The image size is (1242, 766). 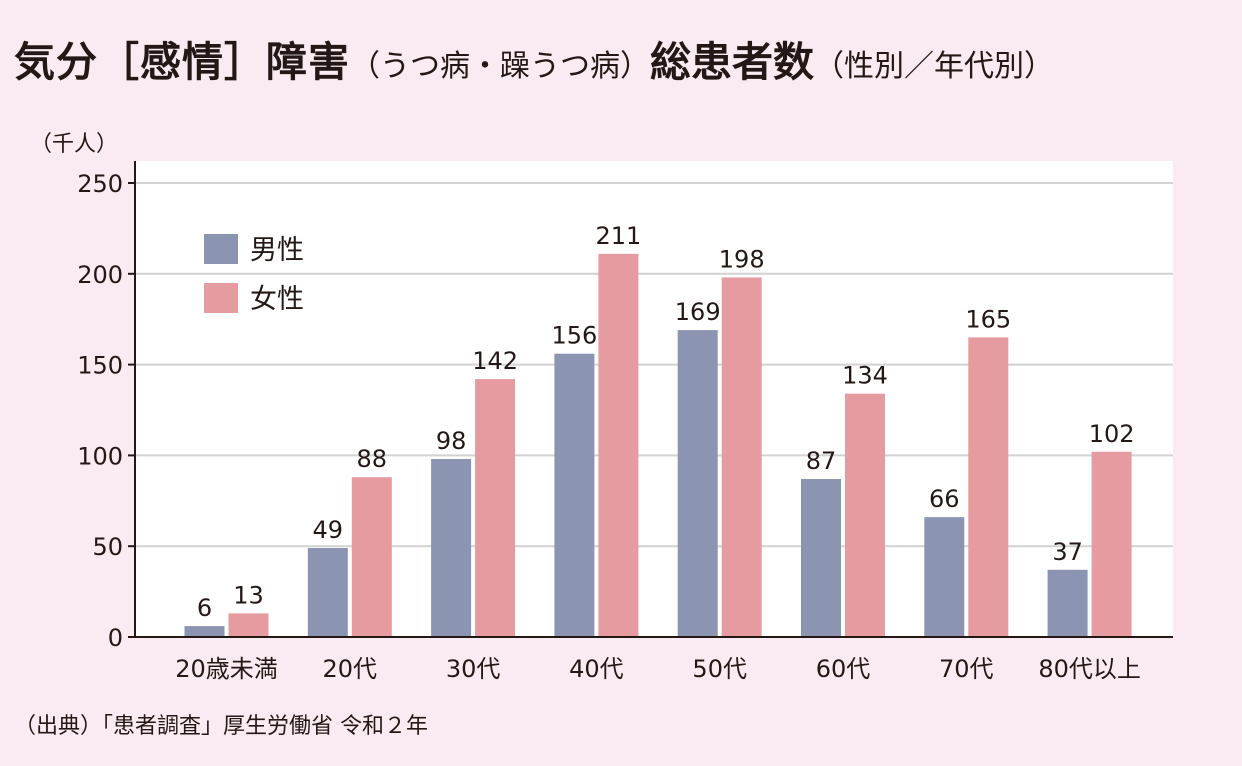 What do you see at coordinates (732, 62) in the screenshot?
I see `title-total: 総患者数` at bounding box center [732, 62].